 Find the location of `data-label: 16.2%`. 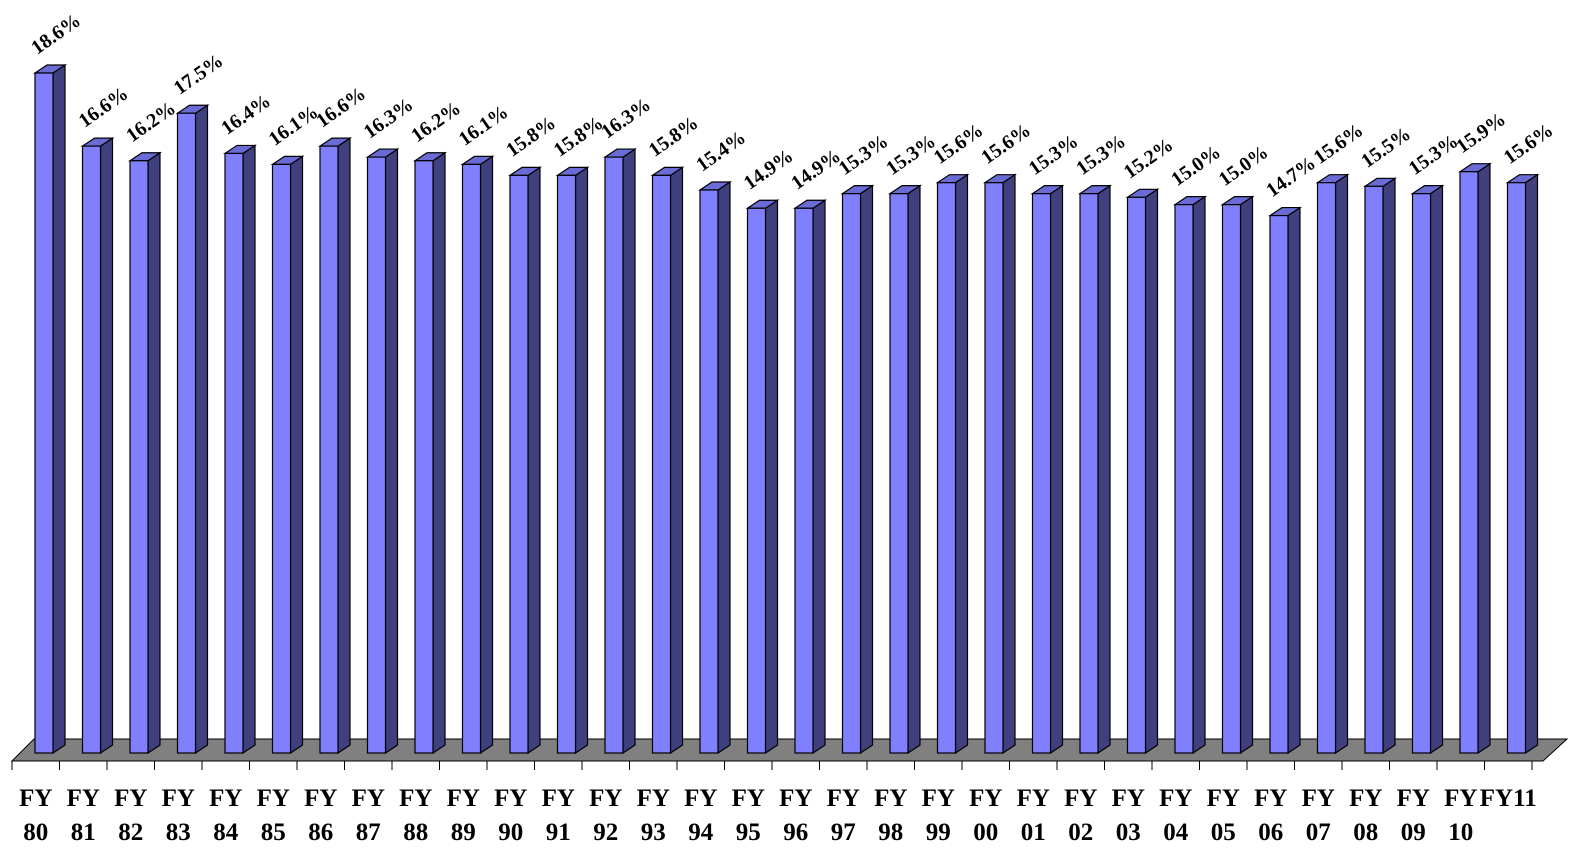

data-label: 16.2% is located at coordinates (151, 122).